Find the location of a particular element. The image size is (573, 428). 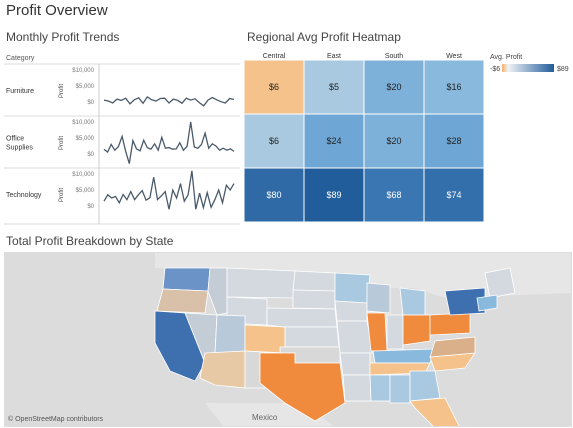

state-north-dakota is located at coordinates (314, 281).